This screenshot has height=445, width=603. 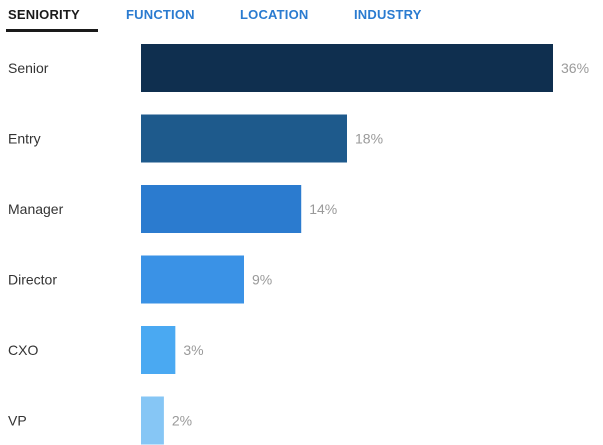 What do you see at coordinates (244, 138) in the screenshot?
I see `bar-entry` at bounding box center [244, 138].